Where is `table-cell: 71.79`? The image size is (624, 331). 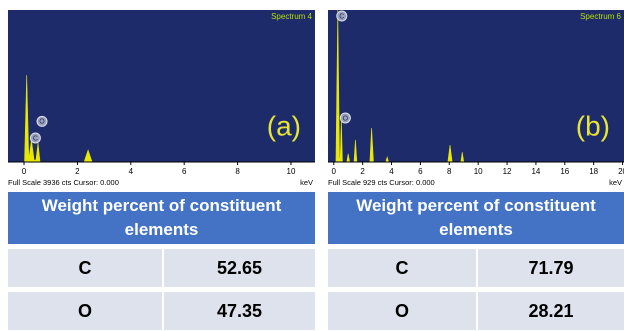 table-cell: 71.79 is located at coordinates (551, 268).